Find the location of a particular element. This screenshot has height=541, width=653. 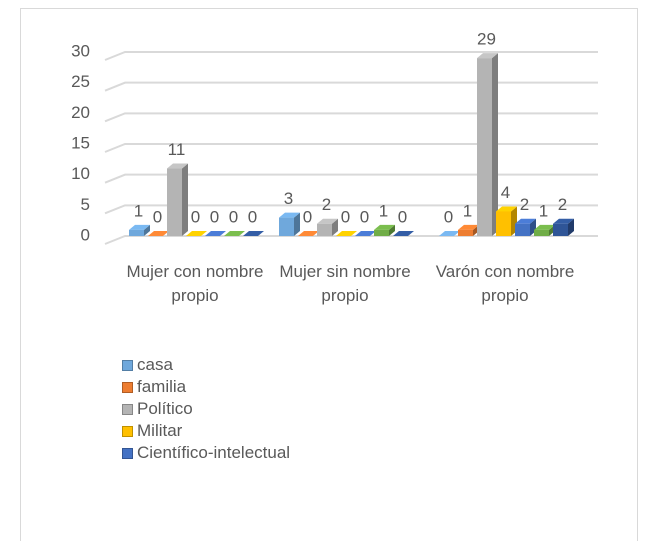

data-label: 11 is located at coordinates (177, 149).